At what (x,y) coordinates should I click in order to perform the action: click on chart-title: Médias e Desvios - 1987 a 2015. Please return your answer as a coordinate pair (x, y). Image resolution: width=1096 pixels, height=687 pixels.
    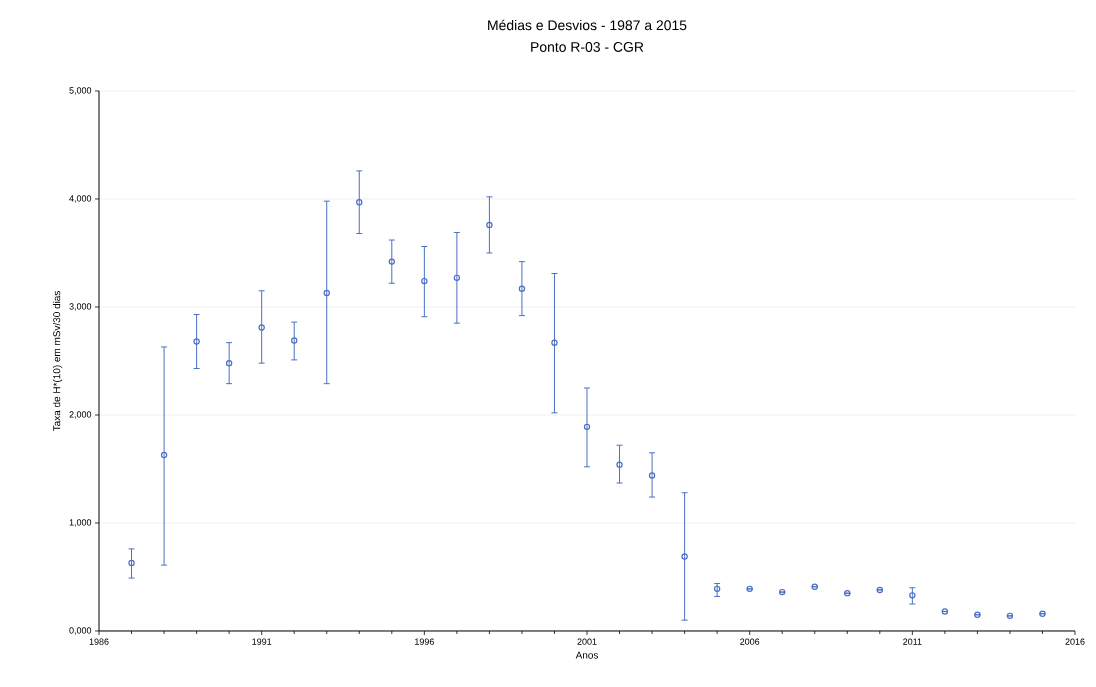
    Looking at the image, I should click on (587, 25).